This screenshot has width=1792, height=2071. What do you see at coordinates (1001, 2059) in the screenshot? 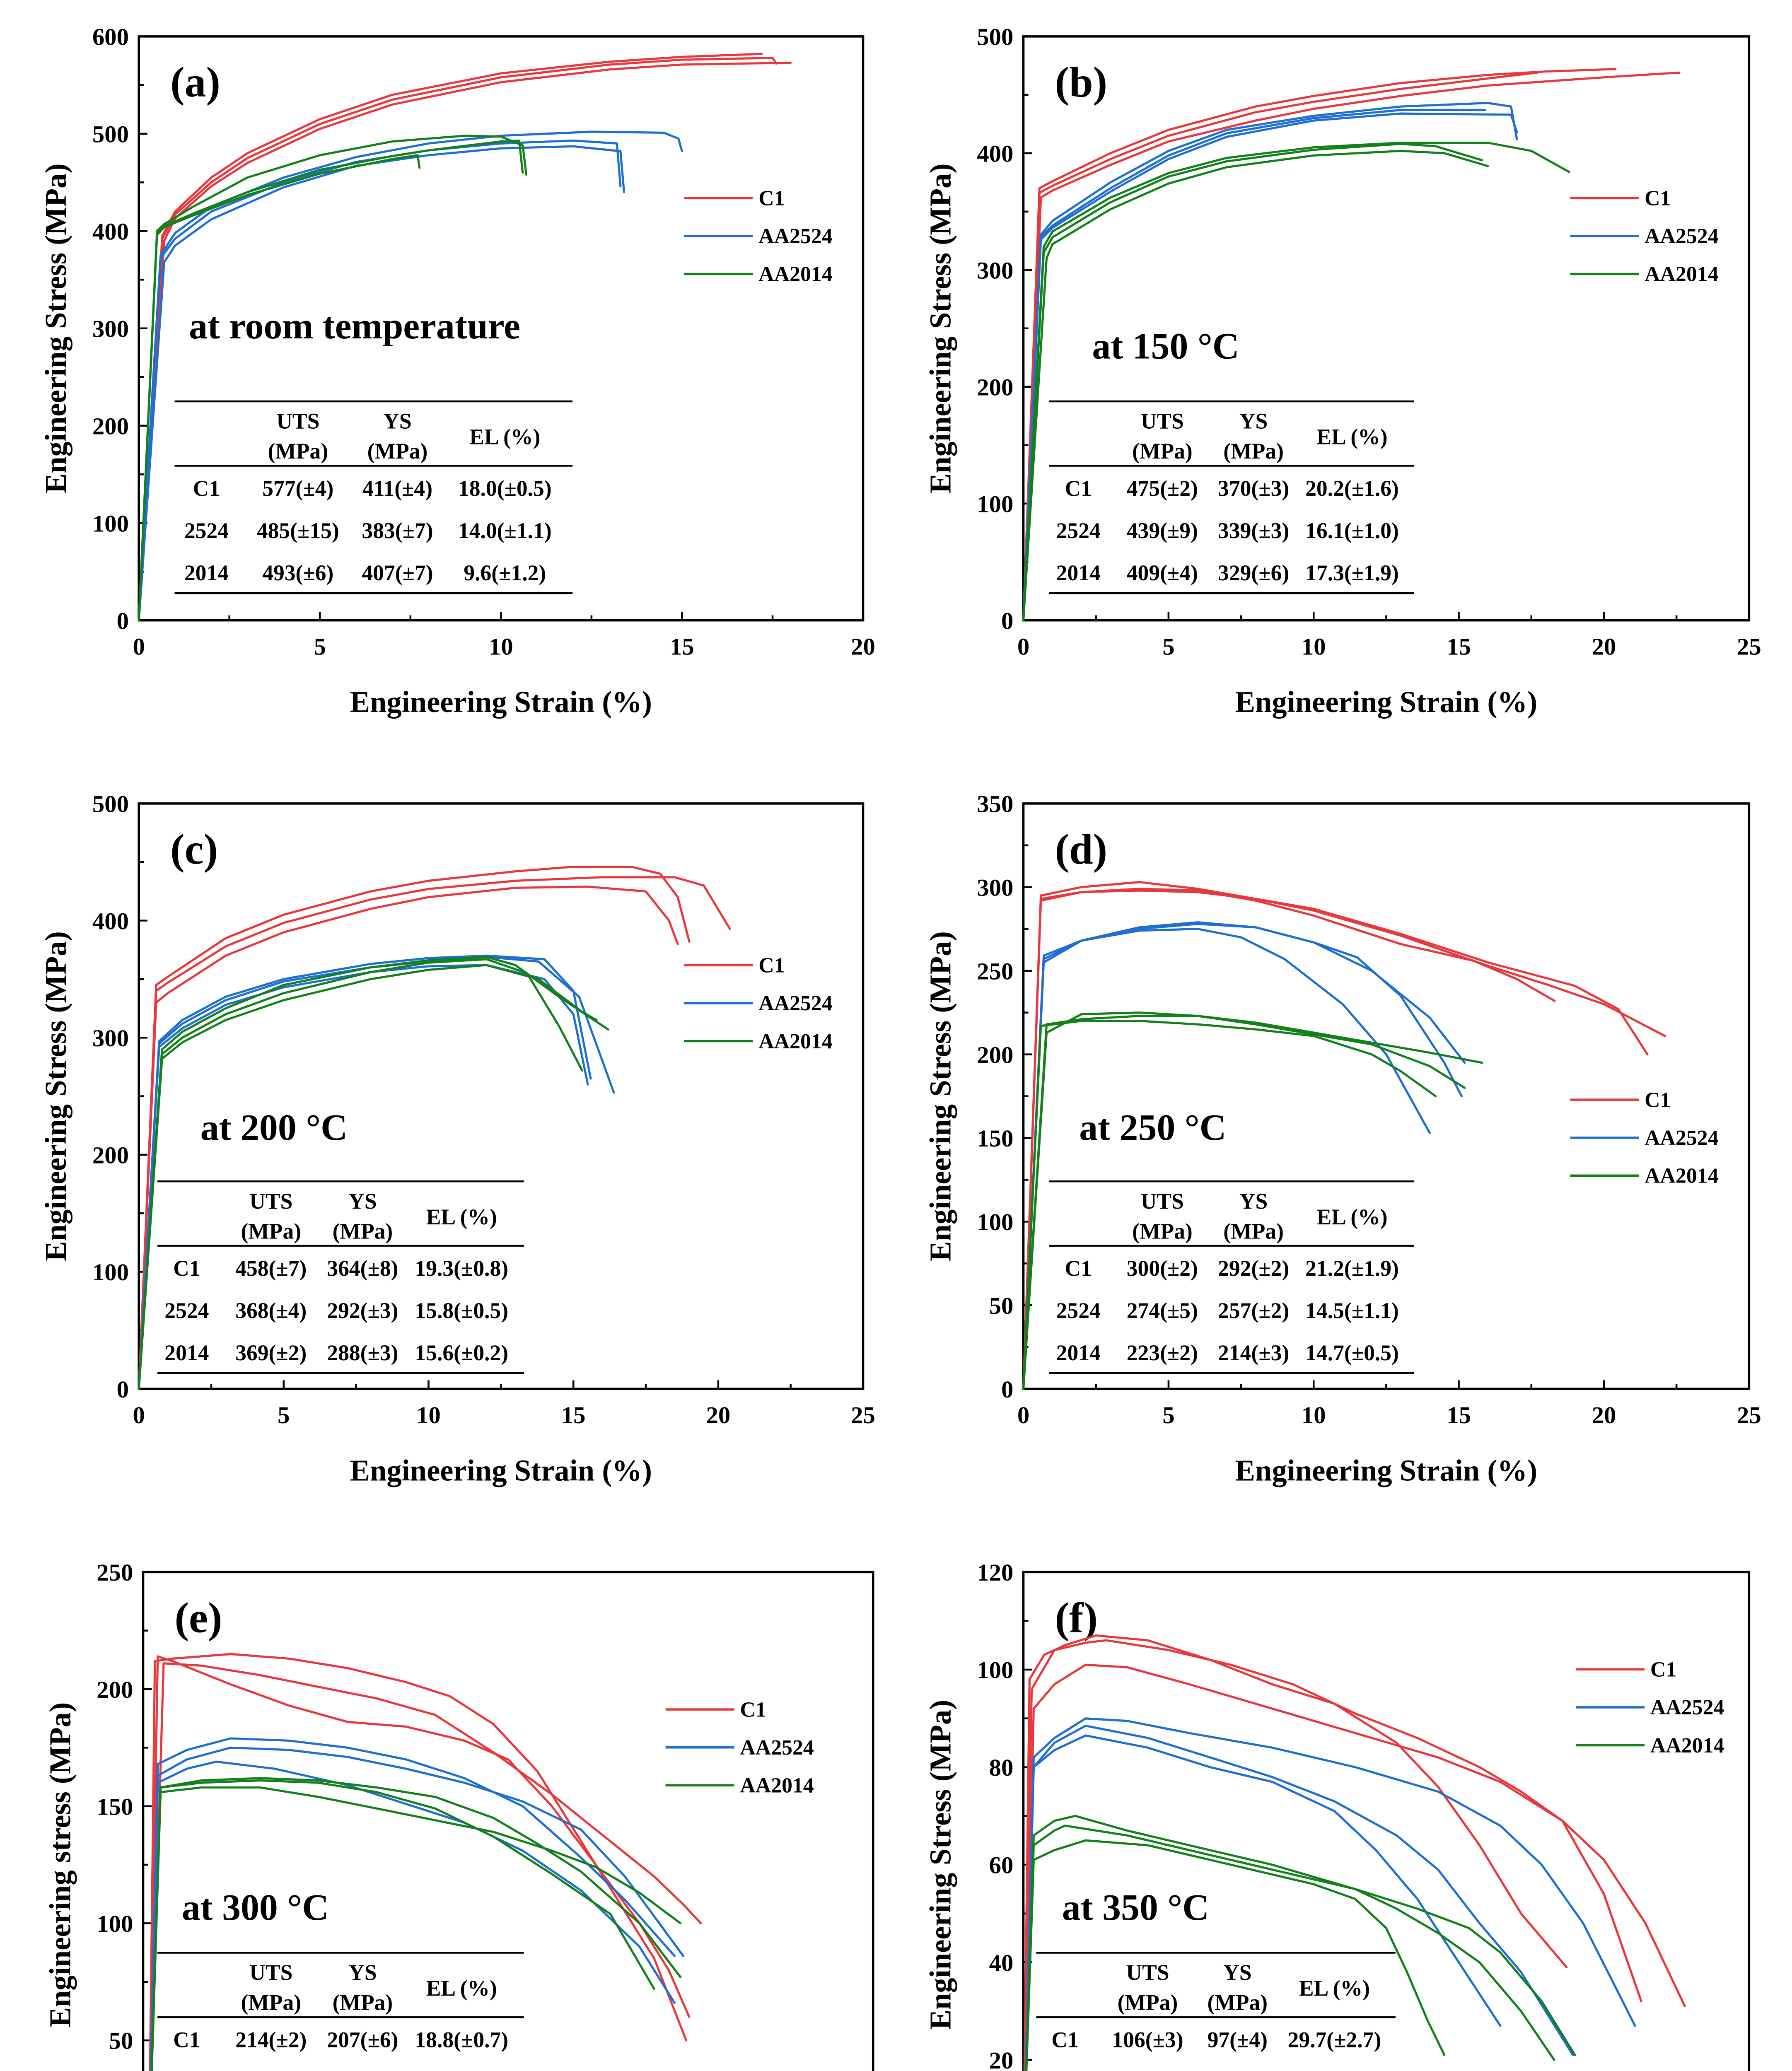
I see `y-tick-label: 20` at bounding box center [1001, 2059].